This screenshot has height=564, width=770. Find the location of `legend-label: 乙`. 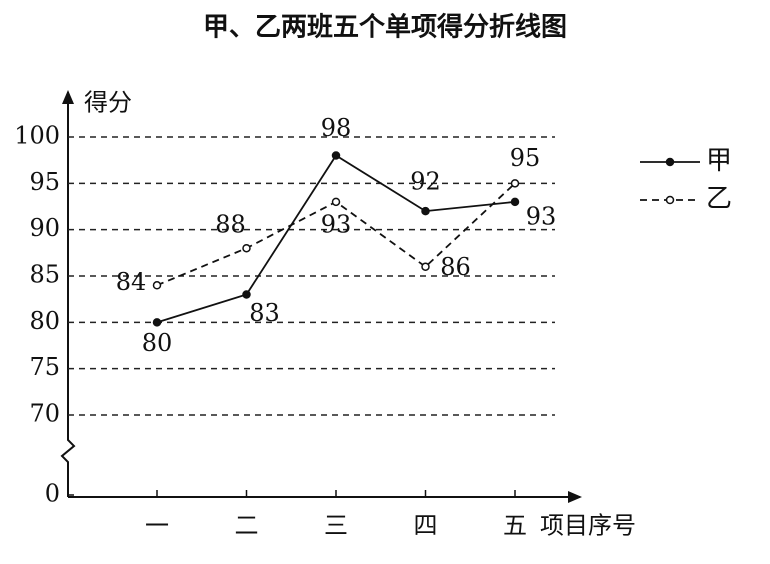

legend-label: 乙 is located at coordinates (719, 199).